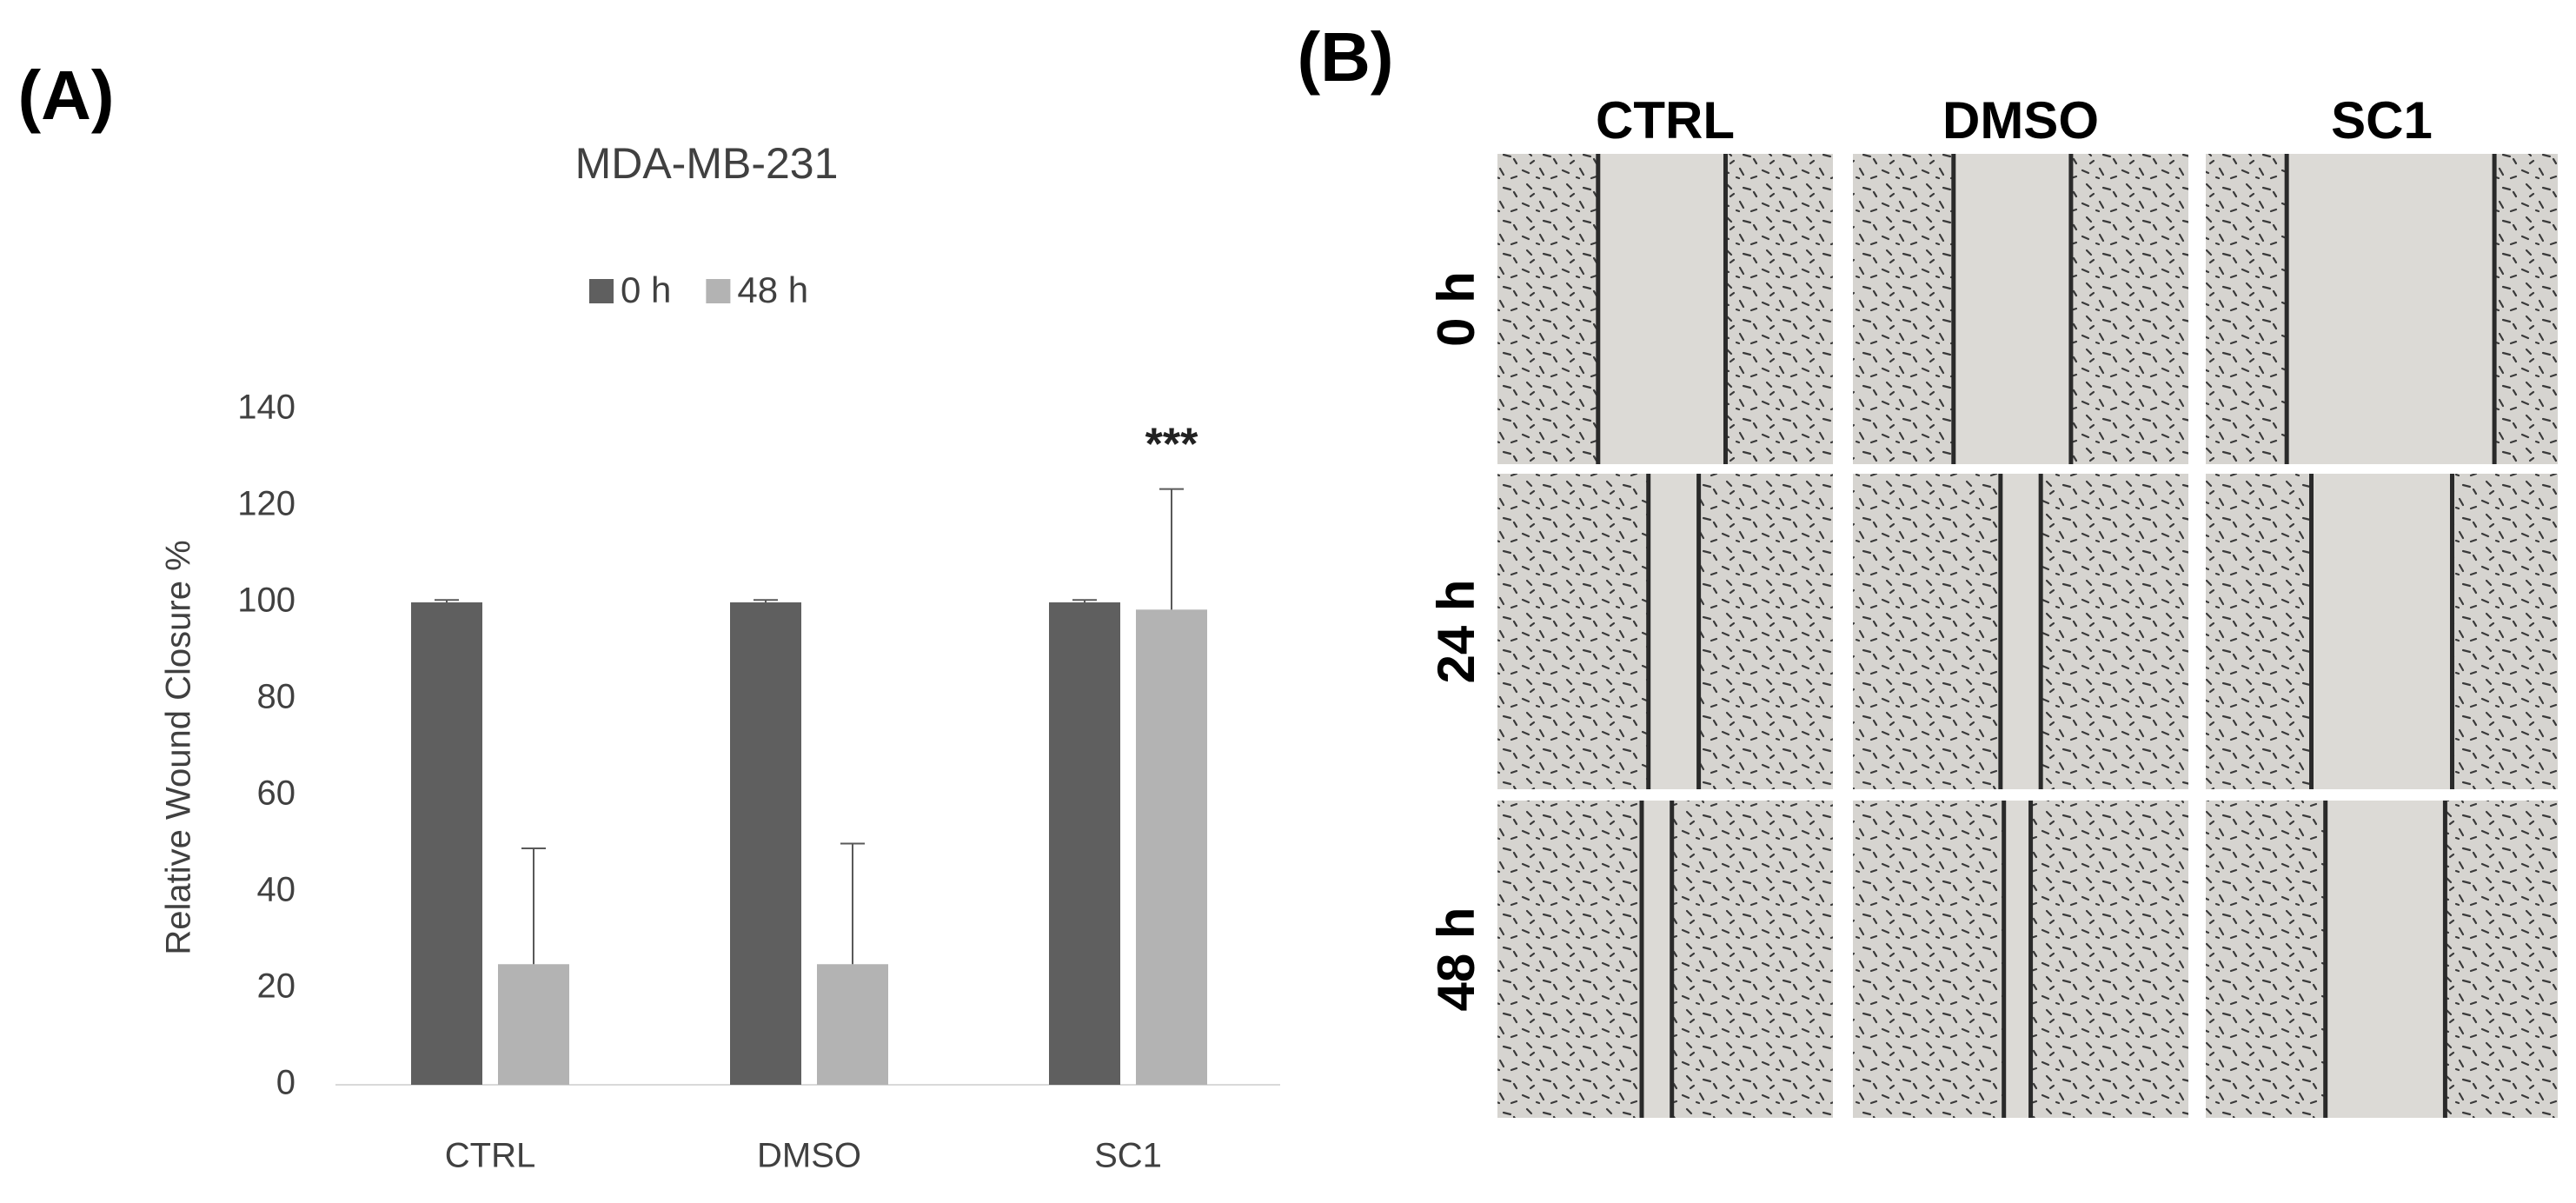 The image size is (2576, 1203). What do you see at coordinates (1345, 57) in the screenshot?
I see `panel-label: (B)` at bounding box center [1345, 57].